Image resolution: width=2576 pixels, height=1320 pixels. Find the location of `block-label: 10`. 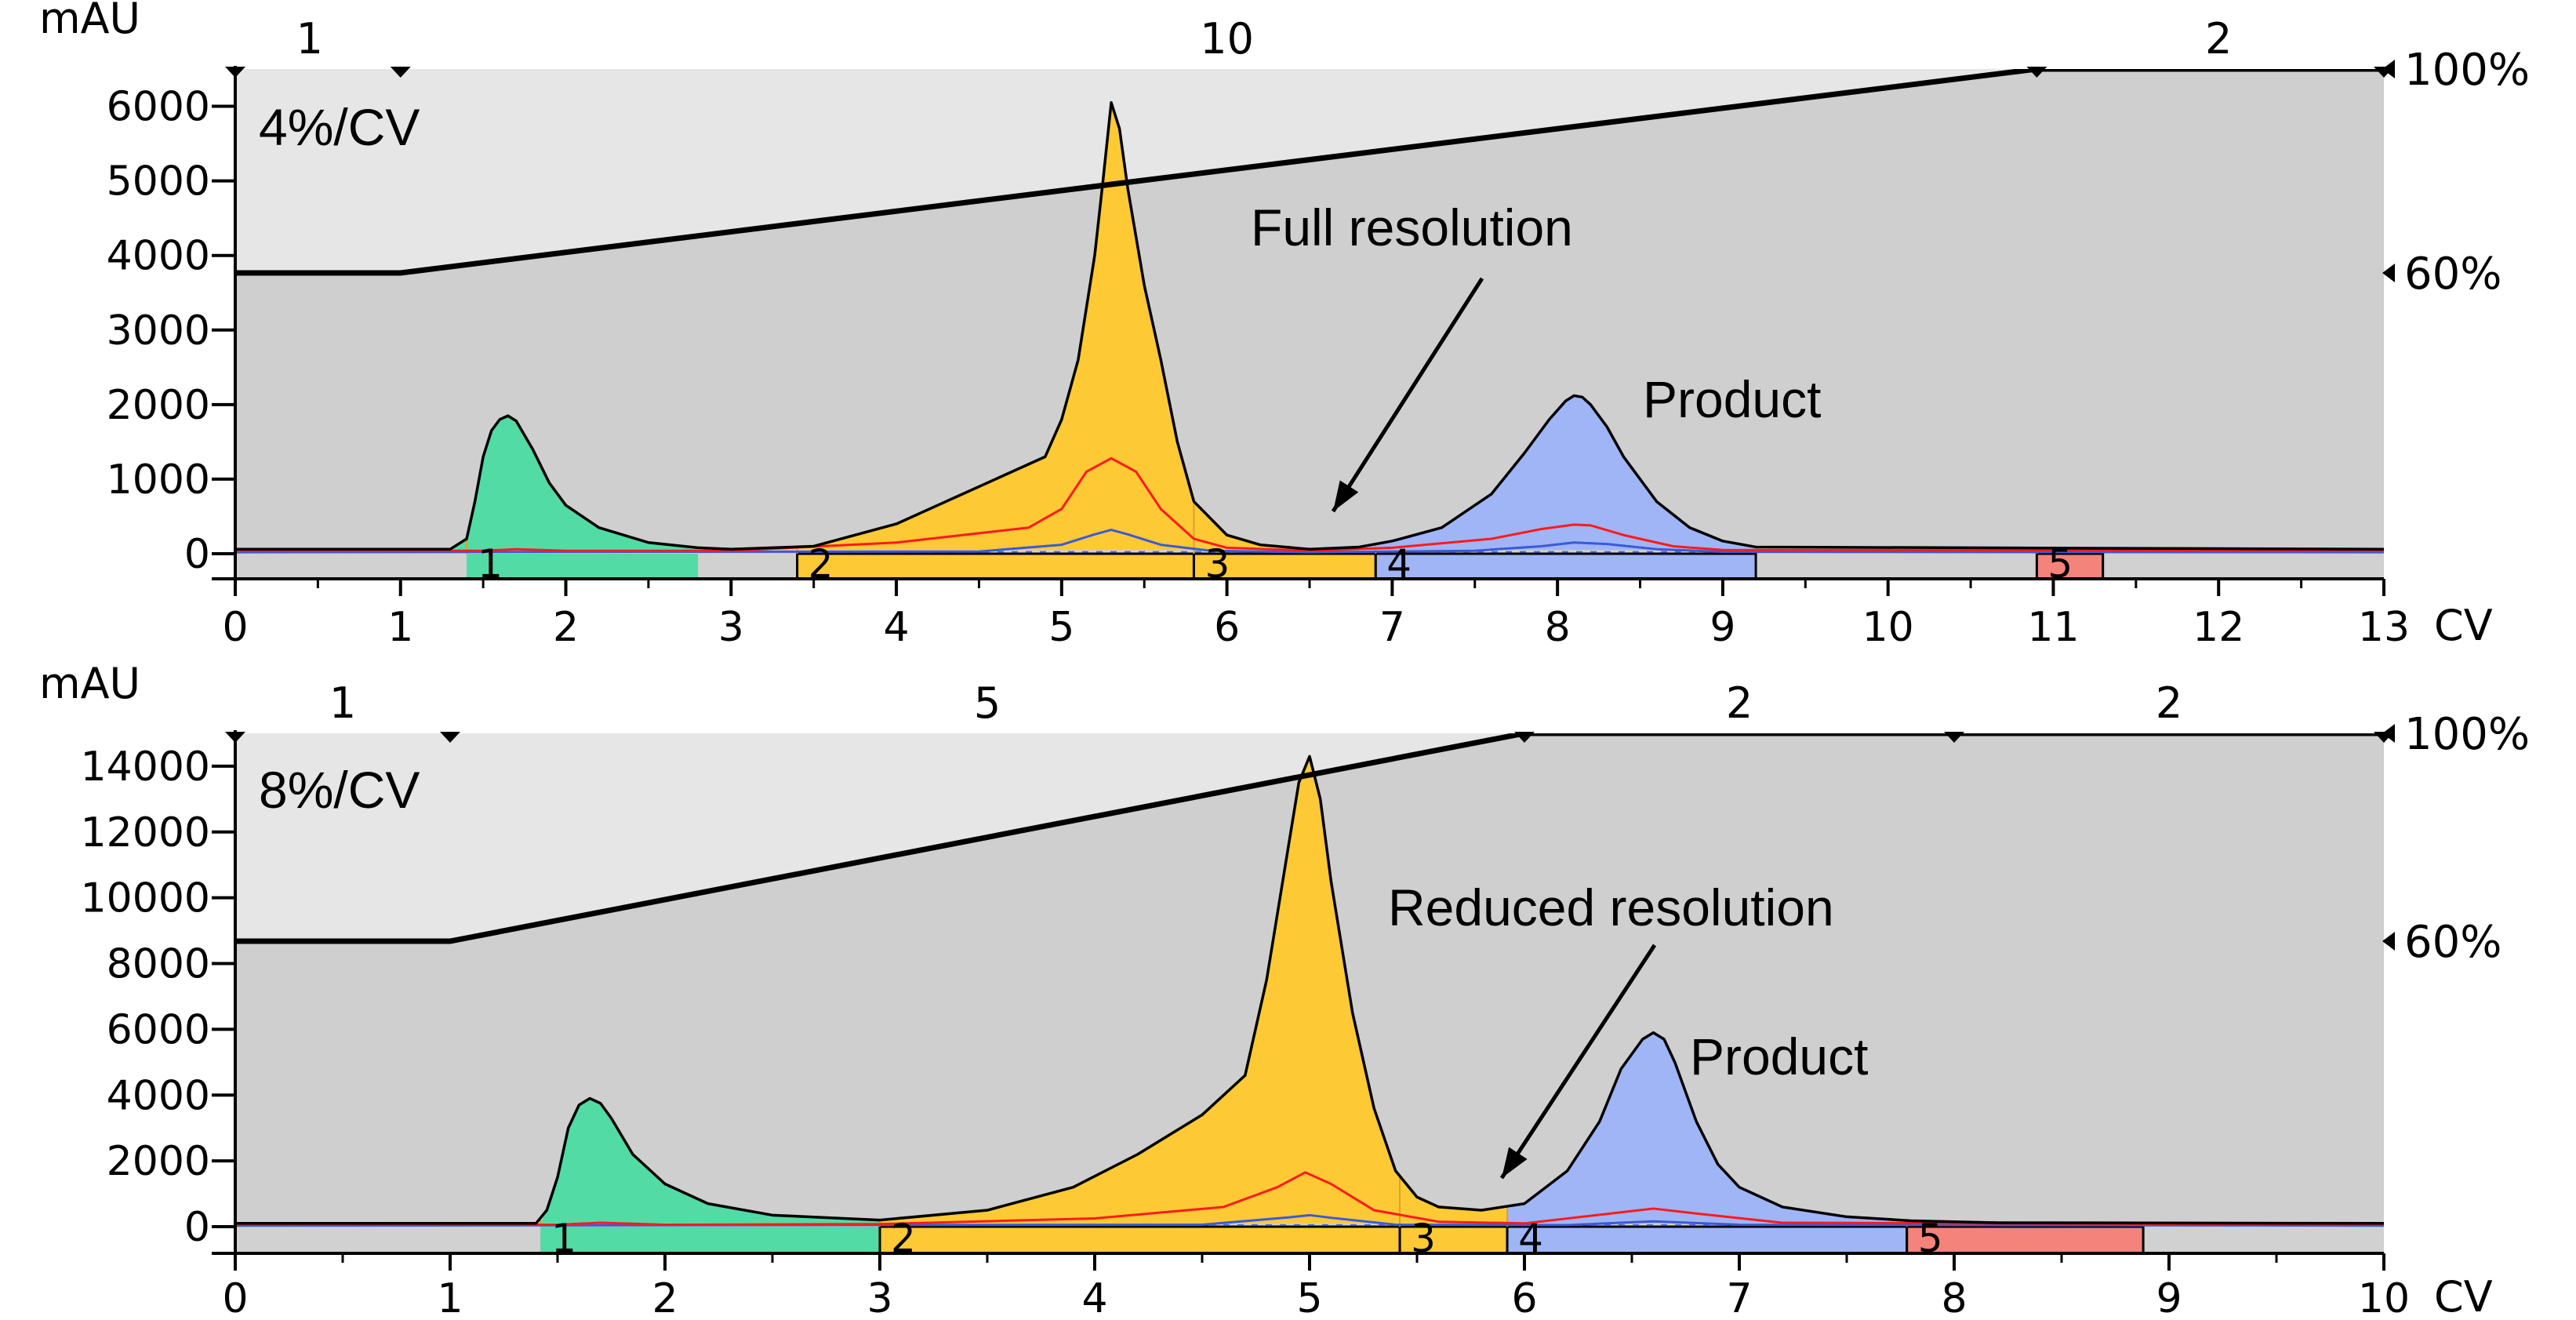

block-label: 10 is located at coordinates (1227, 39).